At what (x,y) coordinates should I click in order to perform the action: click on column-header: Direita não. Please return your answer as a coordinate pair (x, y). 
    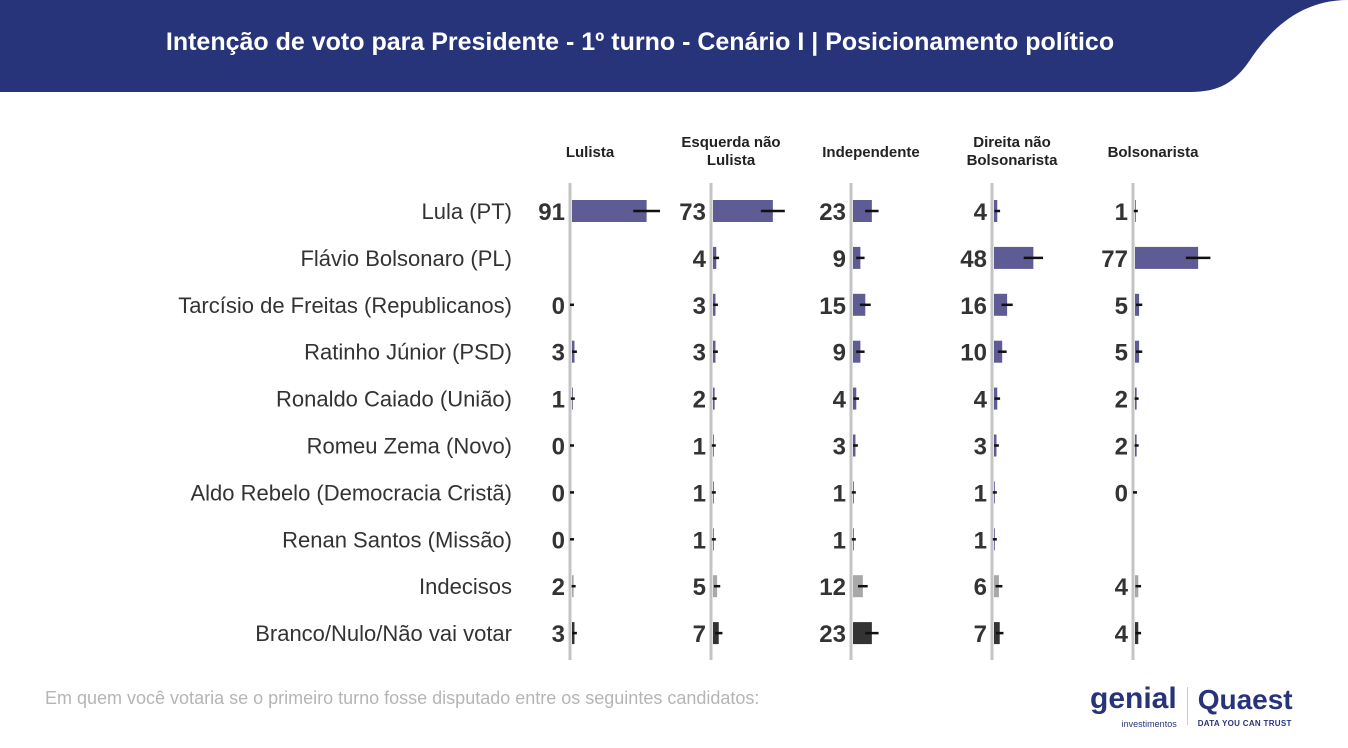
    Looking at the image, I should click on (1012, 142).